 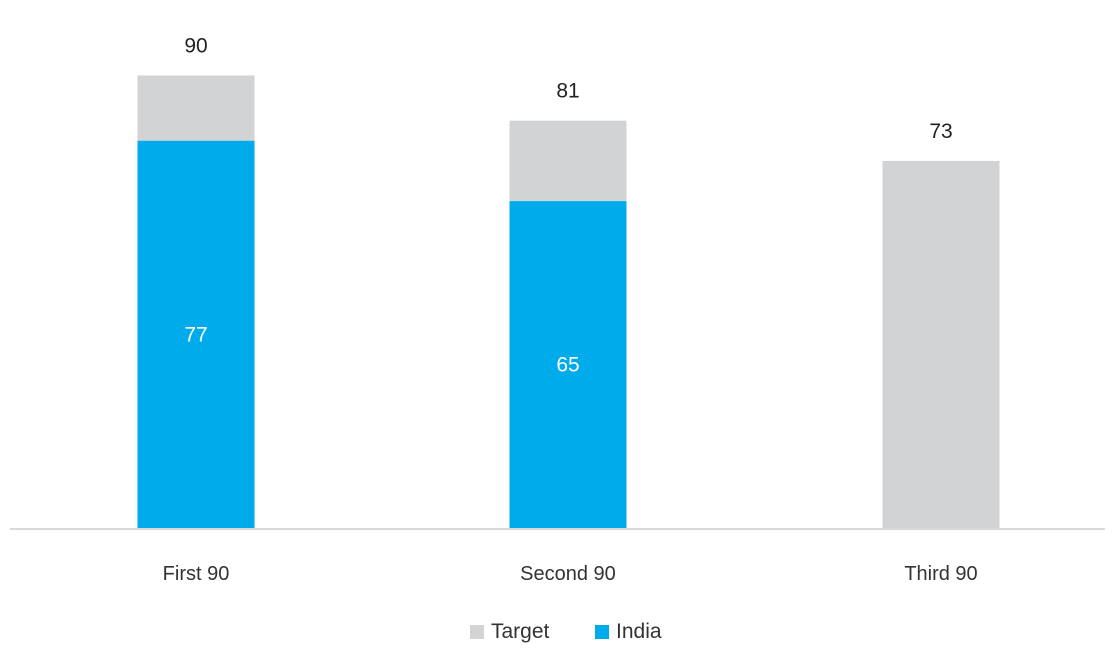 I want to click on x-tick-label-2: Second 90, so click(x=568, y=574).